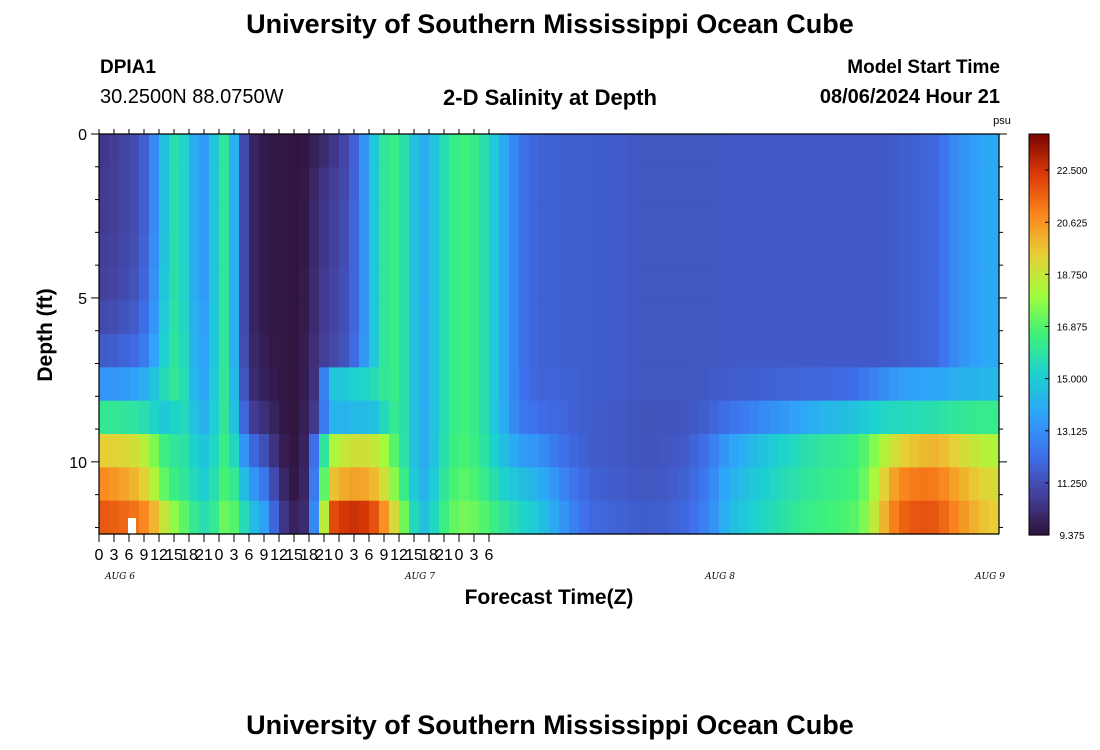 Image resolution: width=1100 pixels, height=750 pixels. What do you see at coordinates (1072, 432) in the screenshot?
I see `colorbar-tick-label: 13.125` at bounding box center [1072, 432].